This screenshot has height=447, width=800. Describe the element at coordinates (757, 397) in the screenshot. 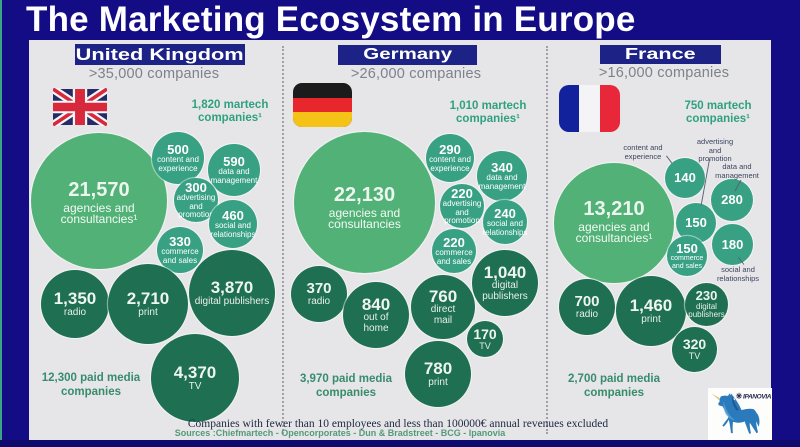

I see `svg-text: IPANOVIA` at that location.